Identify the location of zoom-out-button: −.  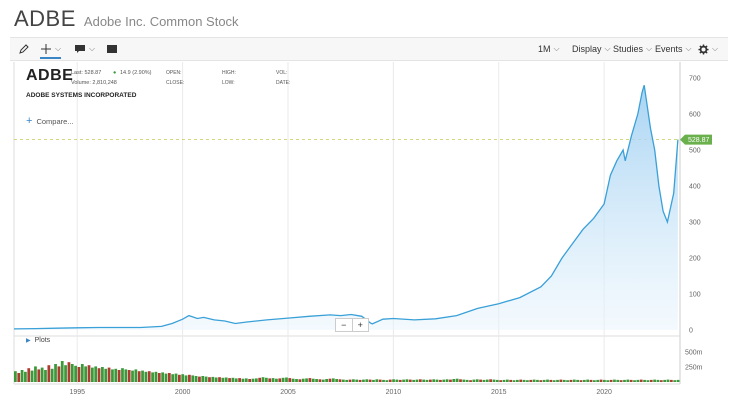
(344, 325).